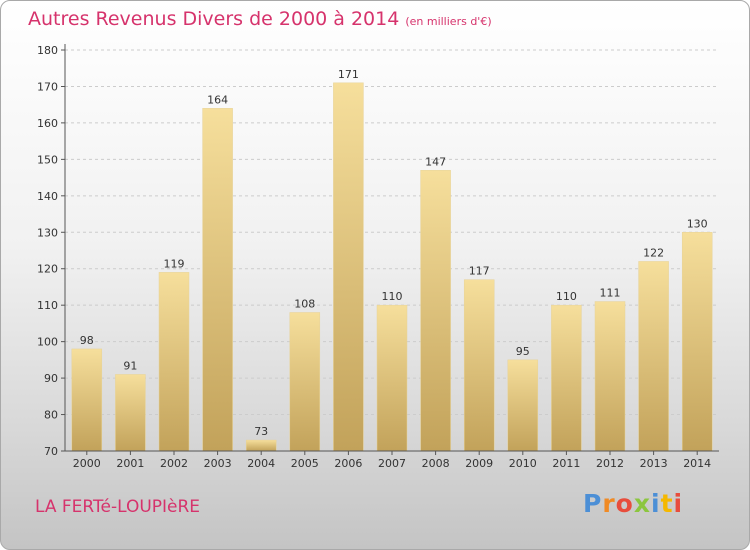 The width and height of the screenshot is (750, 550). What do you see at coordinates (47, 50) in the screenshot?
I see `y-tick-label: 180` at bounding box center [47, 50].